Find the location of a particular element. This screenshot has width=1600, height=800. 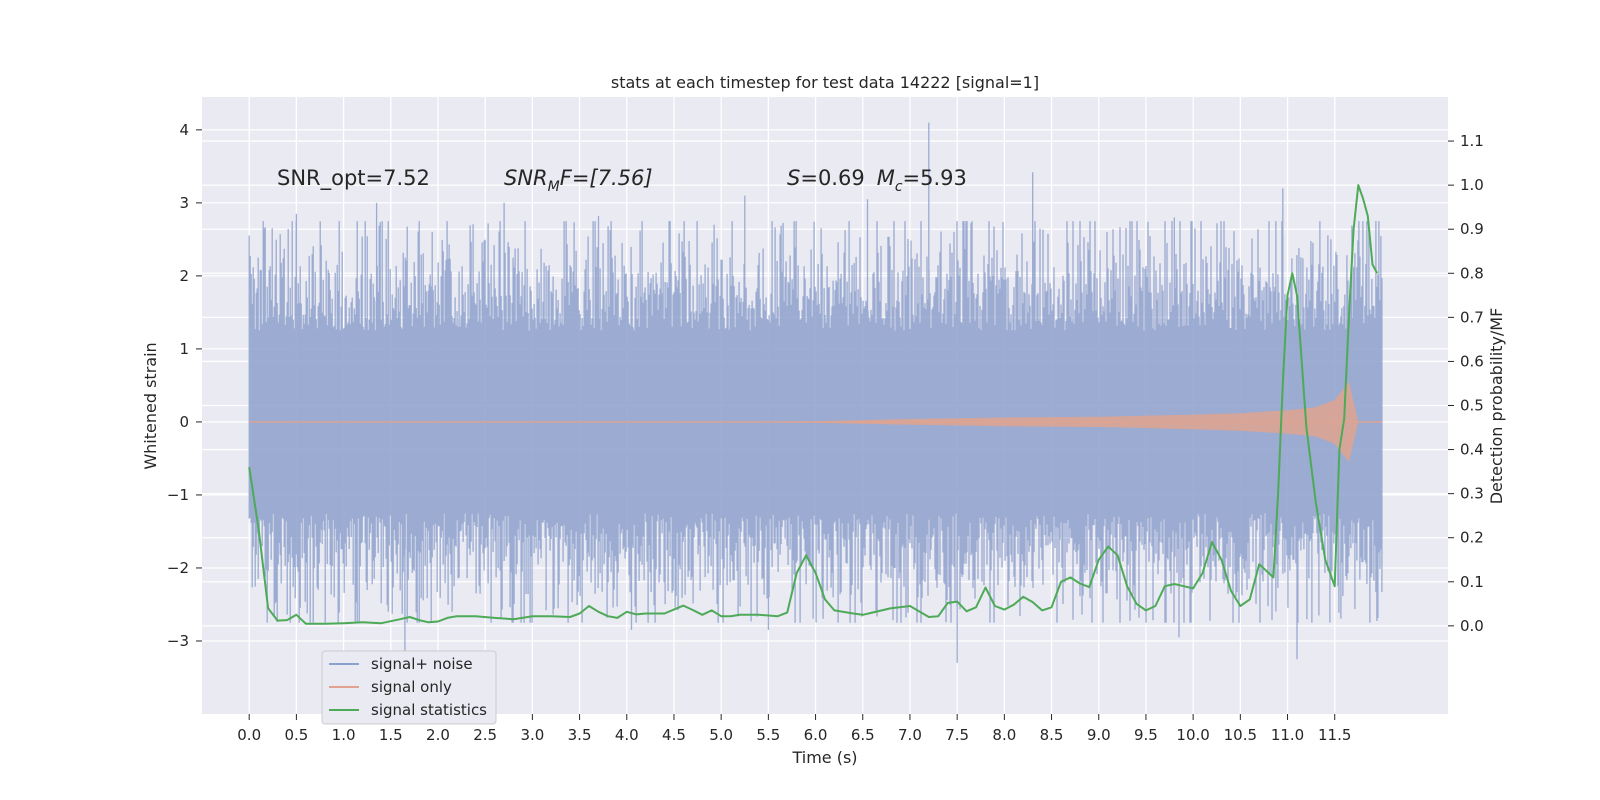

y-right-tick-label: 0.1 is located at coordinates (1472, 582).